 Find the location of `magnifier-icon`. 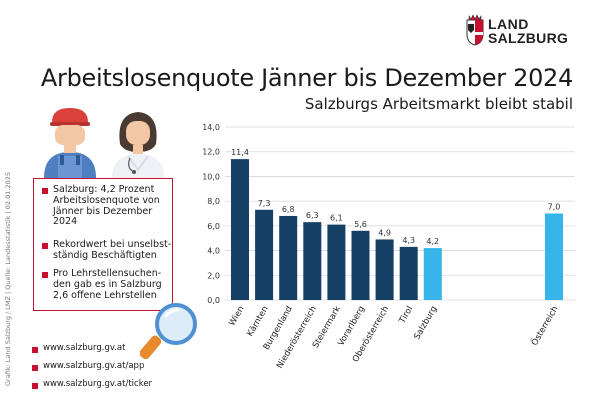

magnifier-icon is located at coordinates (168, 331).